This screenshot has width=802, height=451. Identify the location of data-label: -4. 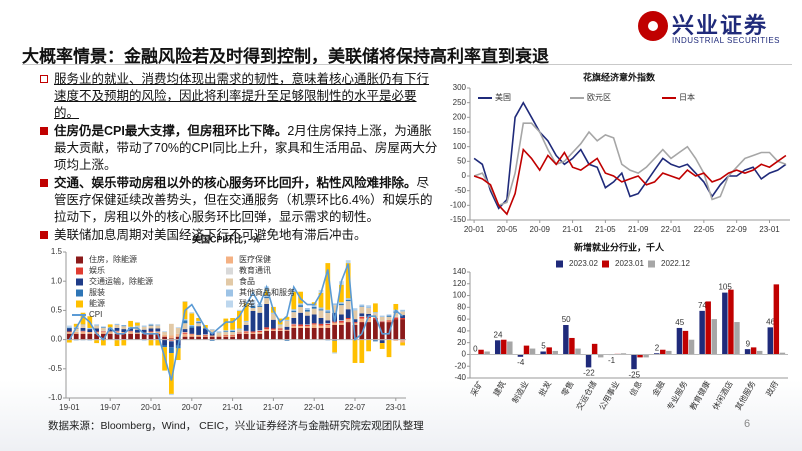
(521, 362).